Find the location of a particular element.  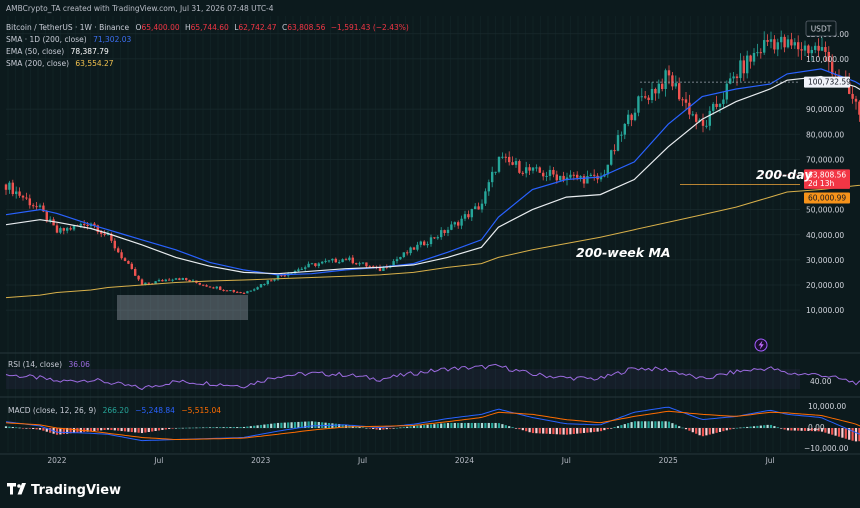

price-tick-label: 90,000.00 is located at coordinates (825, 109).